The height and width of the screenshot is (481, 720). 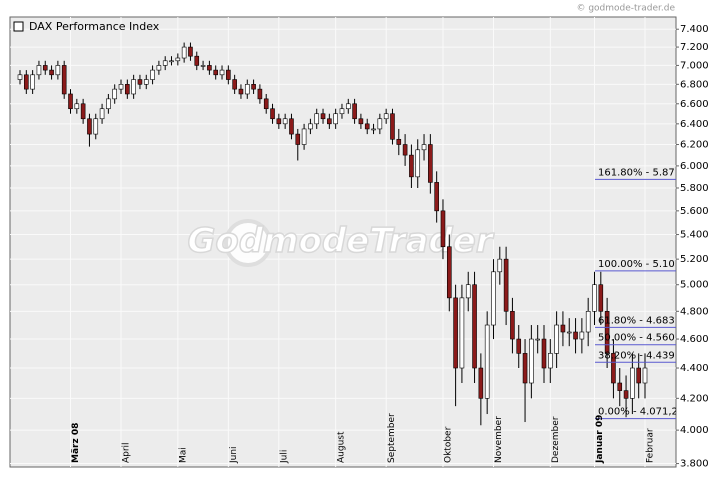 What do you see at coordinates (694, 65) in the screenshot?
I see `y-tick-label: 7.000` at bounding box center [694, 65].